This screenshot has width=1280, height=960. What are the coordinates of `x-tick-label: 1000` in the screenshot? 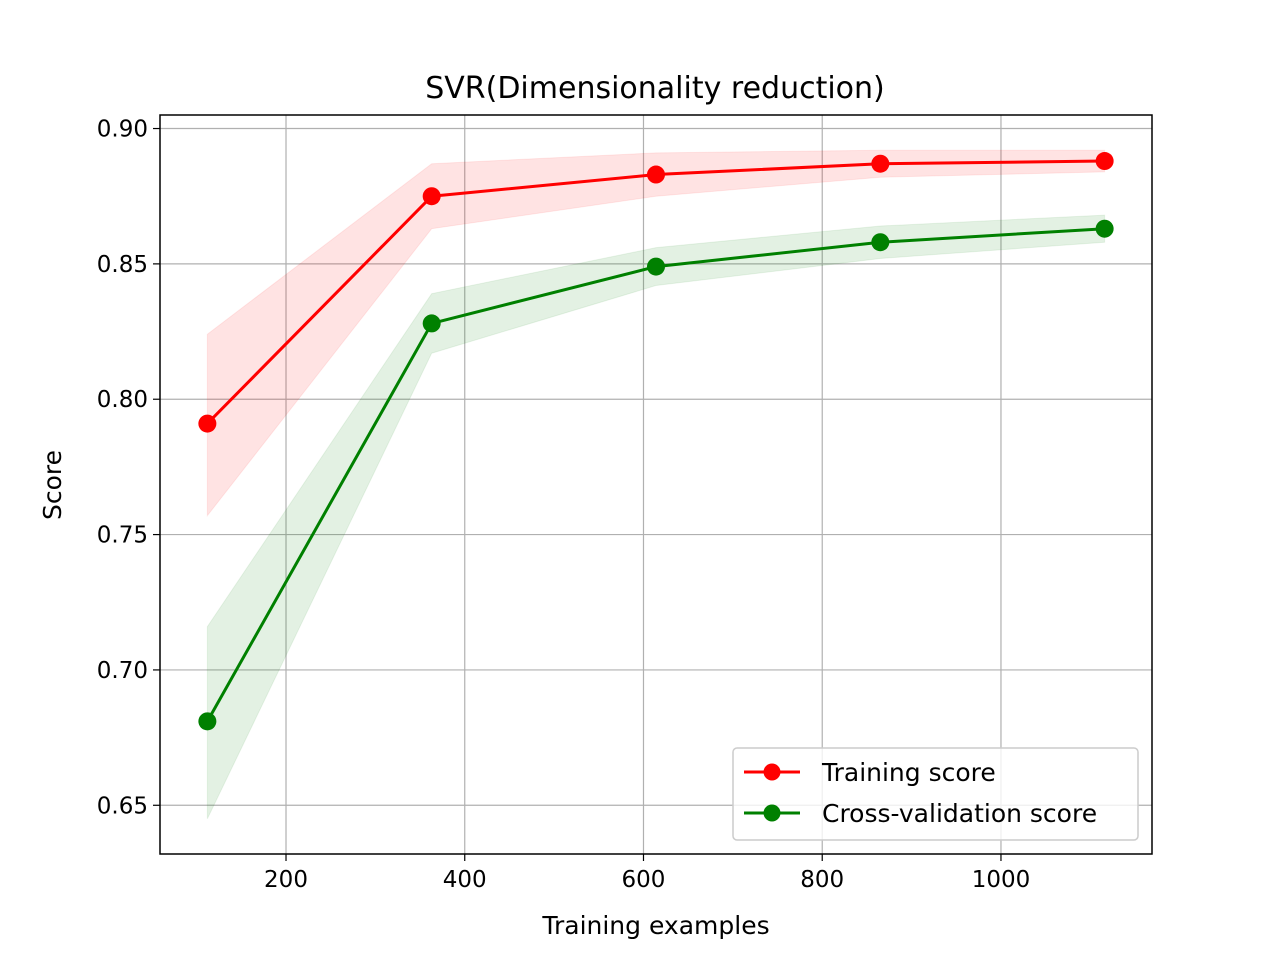 It's located at (1001, 880).